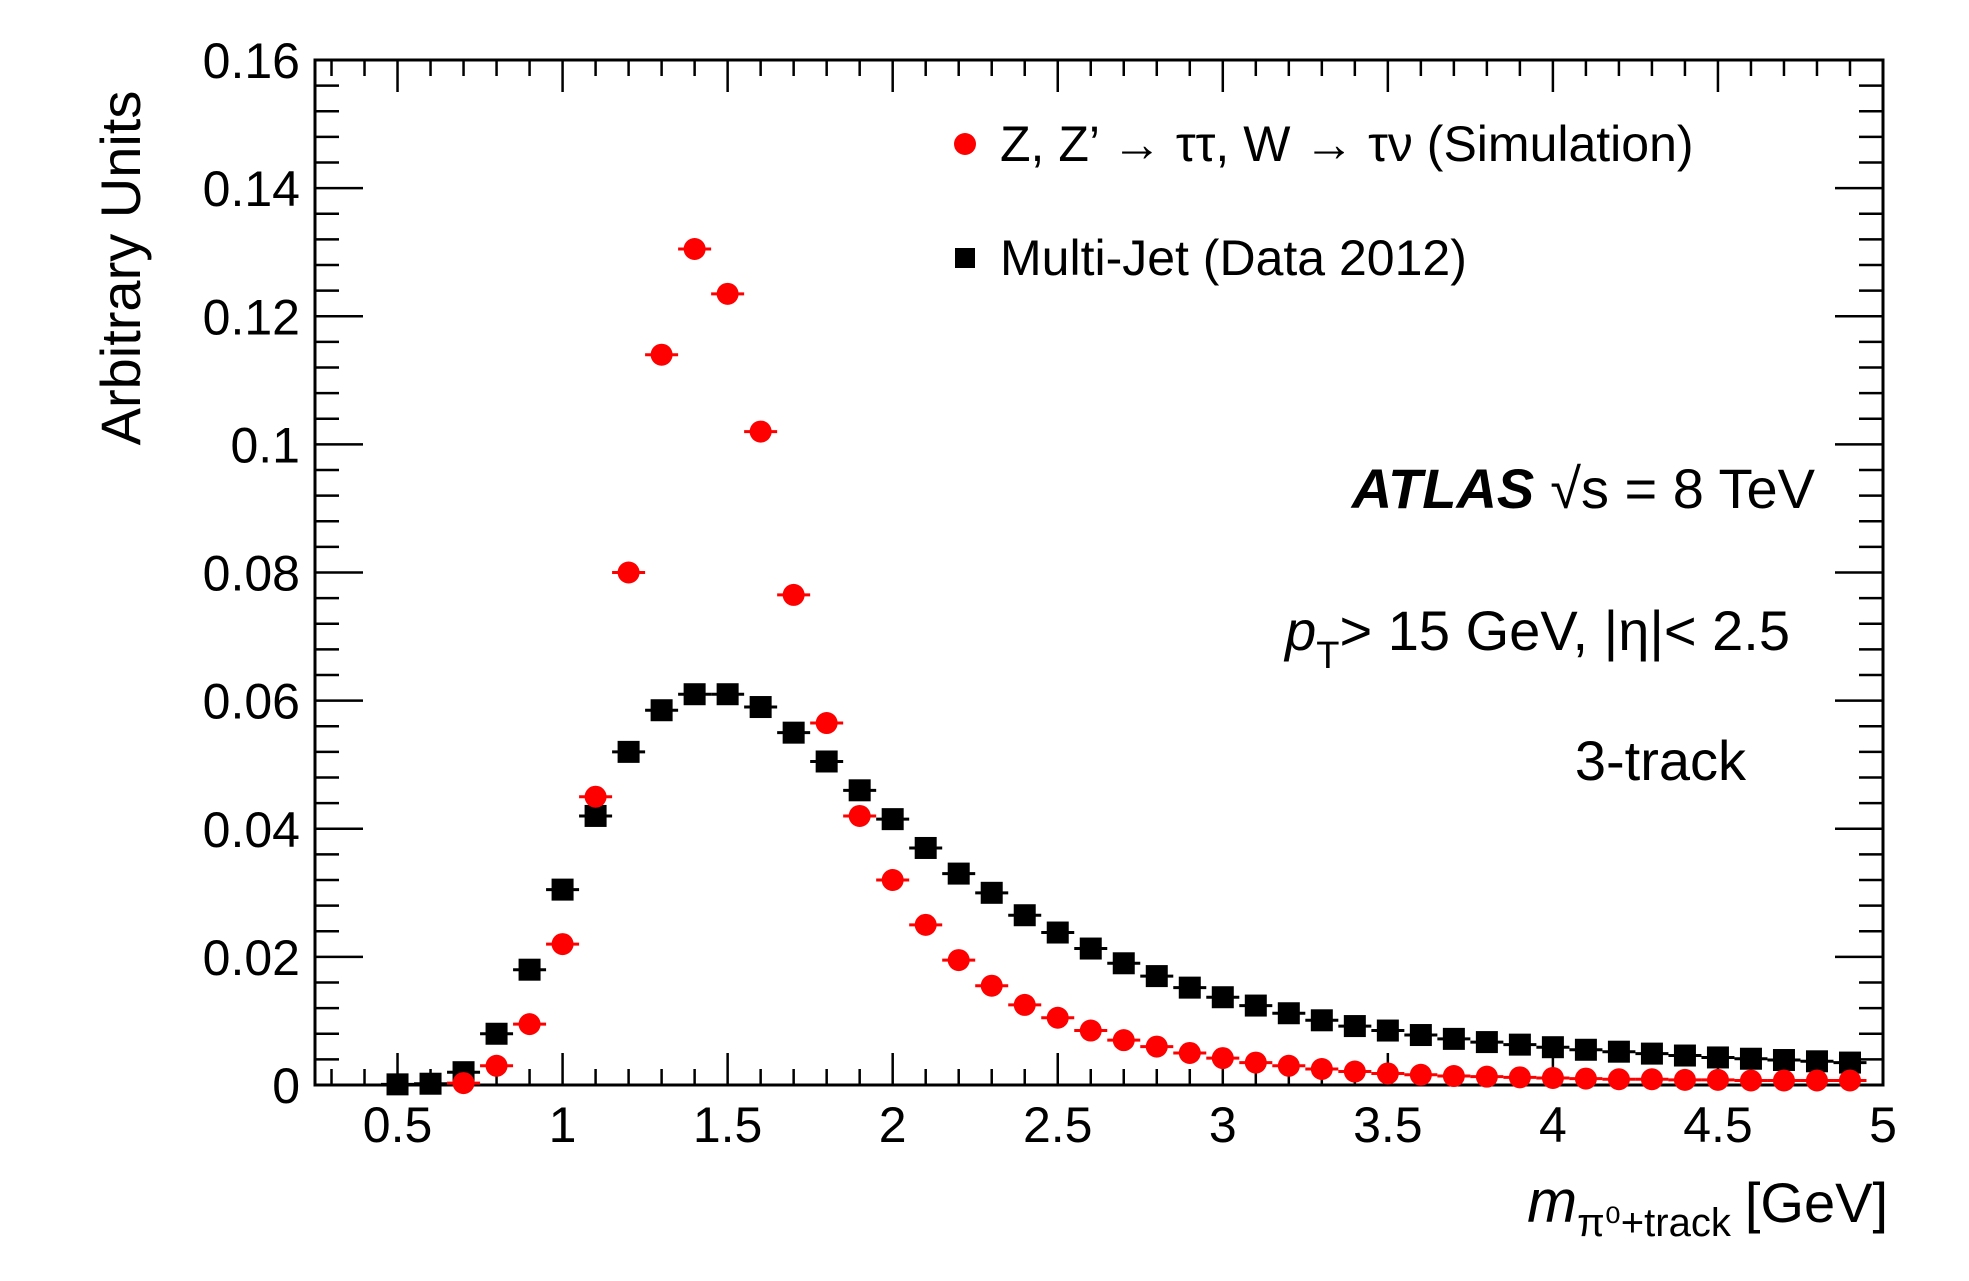 The image size is (1969, 1281). Describe the element at coordinates (251, 958) in the screenshot. I see `y-tick-label: 0.02` at that location.